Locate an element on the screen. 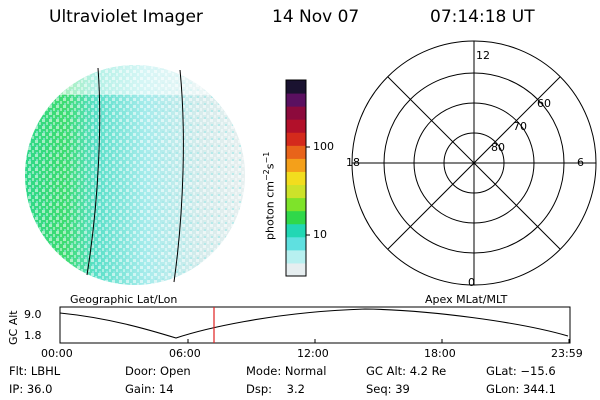 The width and height of the screenshot is (600, 400). geo-panel-caption: Geographic Lat/Lon is located at coordinates (124, 299).